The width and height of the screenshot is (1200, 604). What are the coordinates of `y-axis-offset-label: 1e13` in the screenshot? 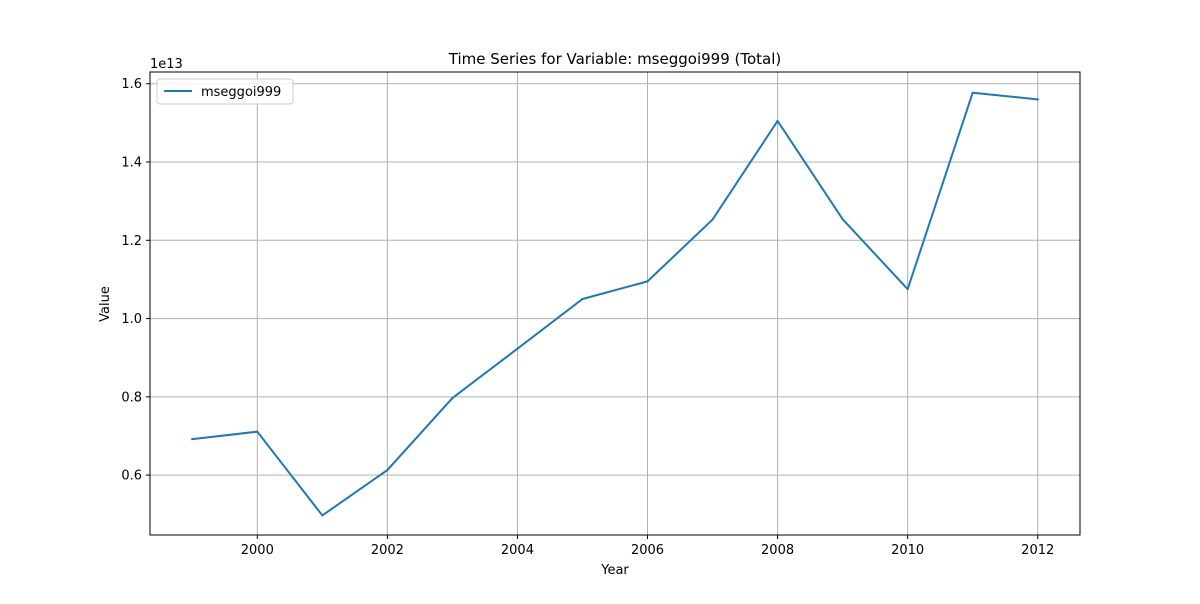 It's located at (166, 64).